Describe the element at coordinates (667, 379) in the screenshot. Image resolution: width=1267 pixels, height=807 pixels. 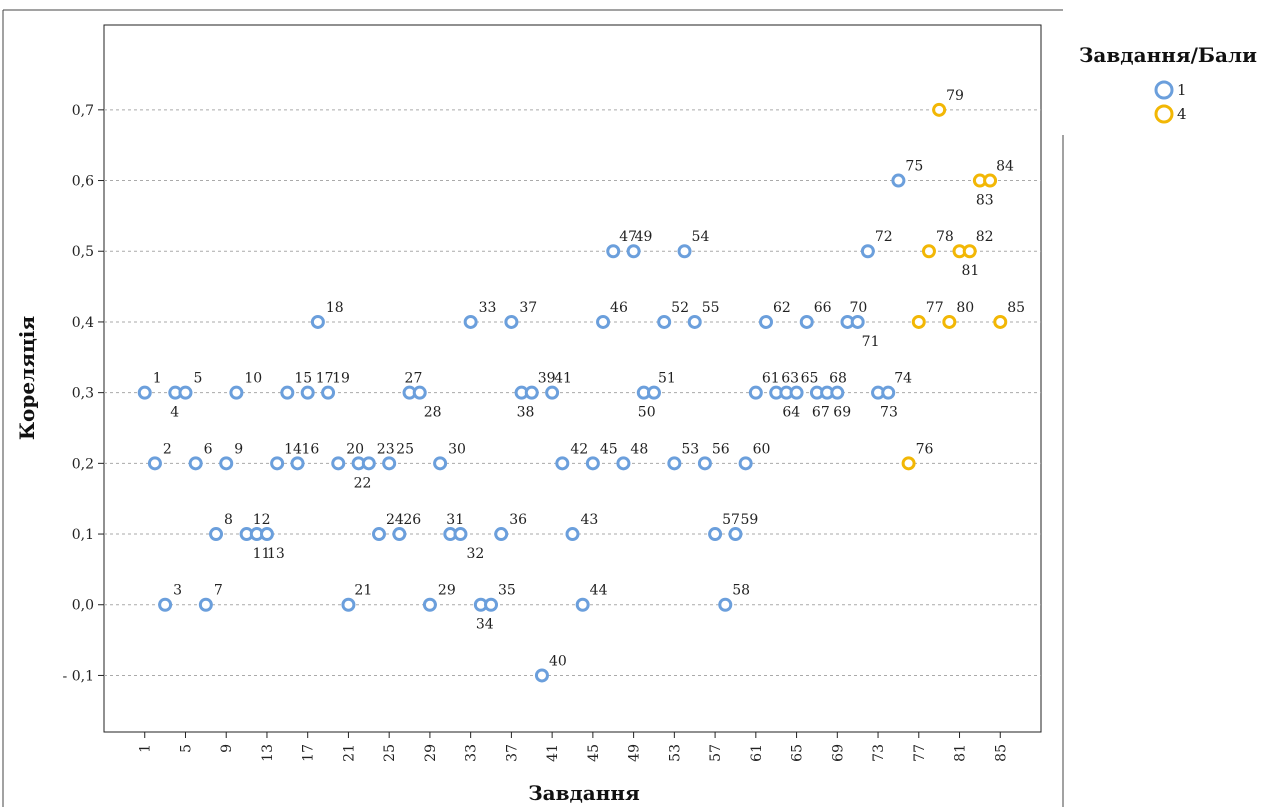
I see `point-label: 51` at that location.